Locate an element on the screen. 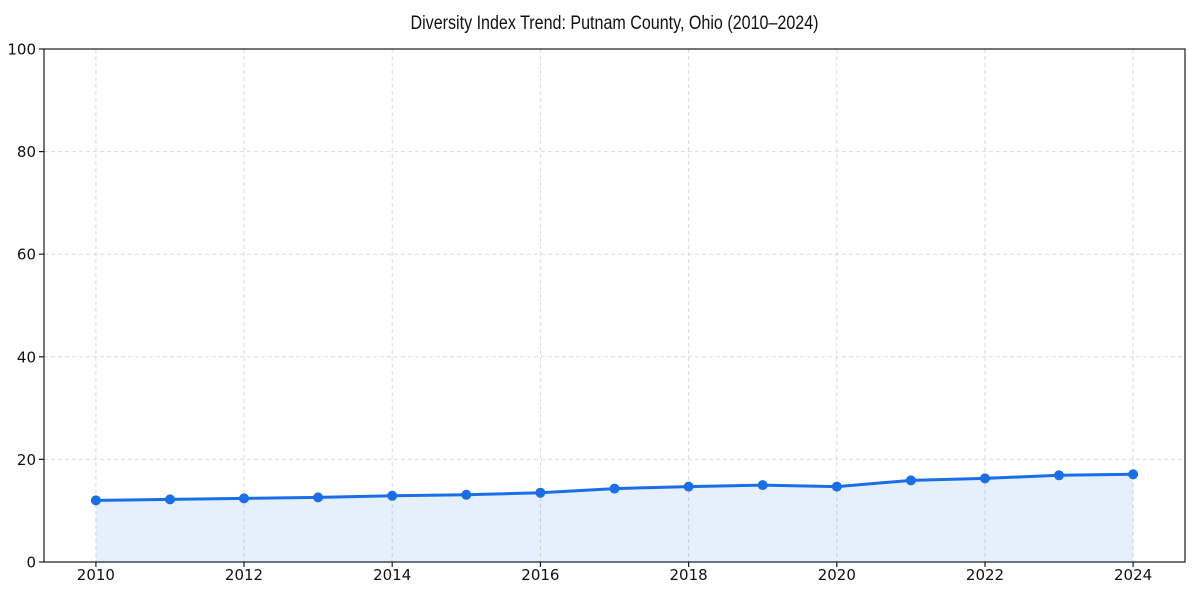 The height and width of the screenshot is (600, 1200). data-point-2017 is located at coordinates (614, 488).